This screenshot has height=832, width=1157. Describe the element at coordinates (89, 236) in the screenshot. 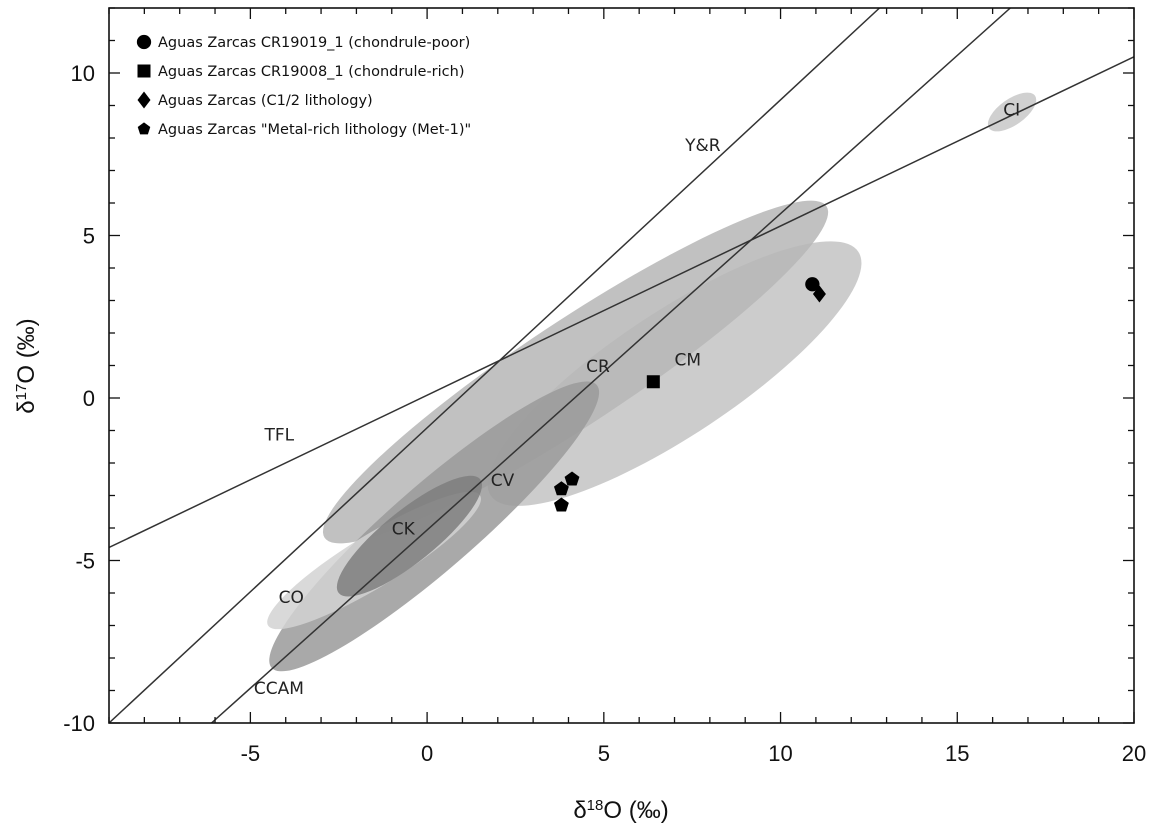

I see `y-tick-label: 5` at that location.